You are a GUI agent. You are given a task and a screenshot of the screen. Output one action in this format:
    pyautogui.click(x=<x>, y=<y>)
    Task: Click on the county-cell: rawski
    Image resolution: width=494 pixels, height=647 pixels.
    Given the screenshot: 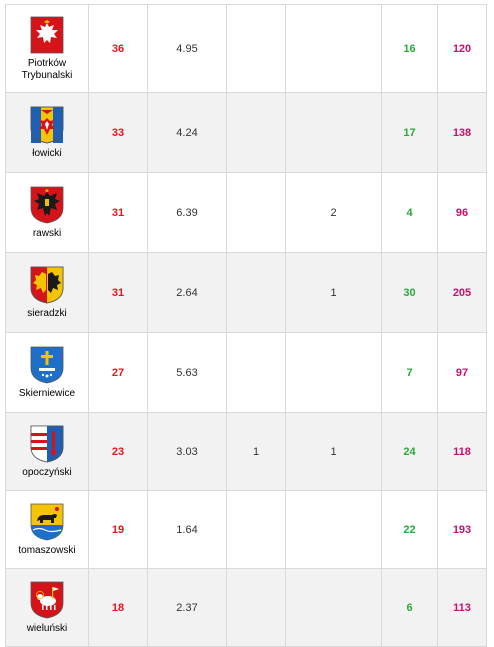 What is the action you would take?
    pyautogui.click(x=47, y=212)
    